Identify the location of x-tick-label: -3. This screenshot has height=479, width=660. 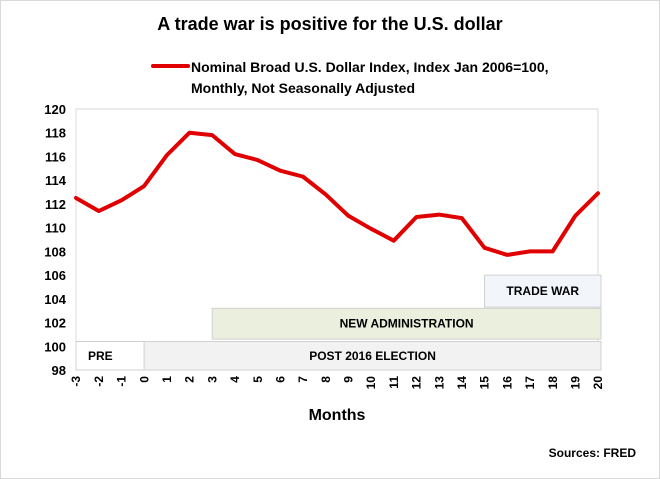
(76, 381).